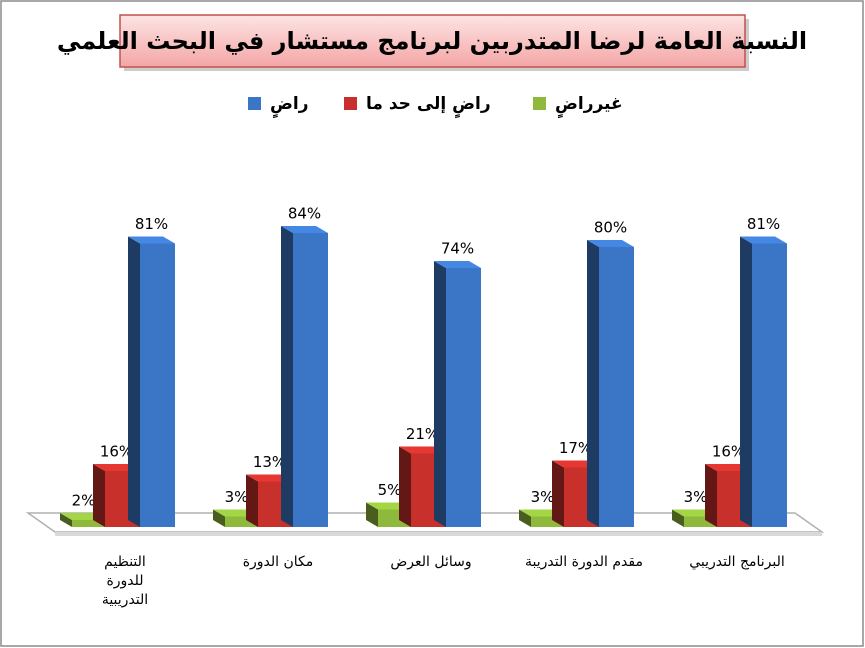 Image resolution: width=865 pixels, height=648 pixels. What do you see at coordinates (269, 462) in the screenshot?
I see `value-label: 13%` at bounding box center [269, 462].